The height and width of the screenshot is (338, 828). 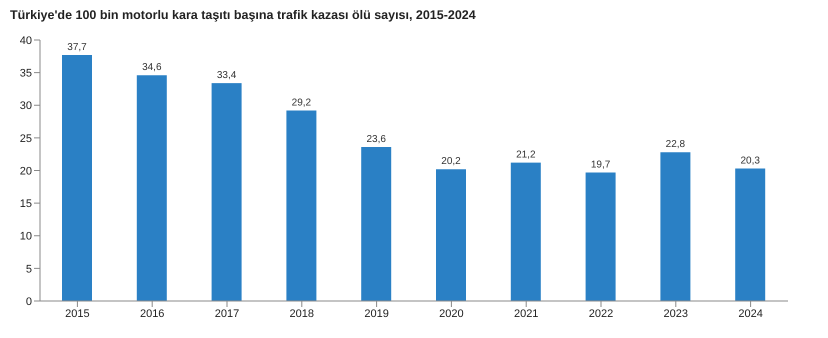 I want to click on data-label: 20,3, so click(x=750, y=161).